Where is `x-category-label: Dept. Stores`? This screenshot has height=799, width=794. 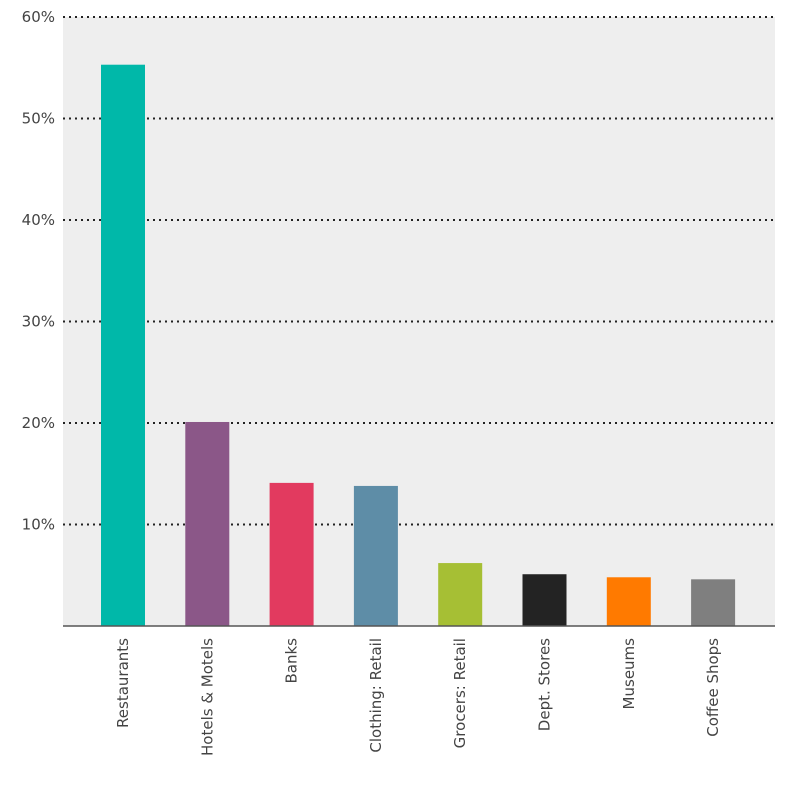 x-category-label: Dept. Stores is located at coordinates (545, 684).